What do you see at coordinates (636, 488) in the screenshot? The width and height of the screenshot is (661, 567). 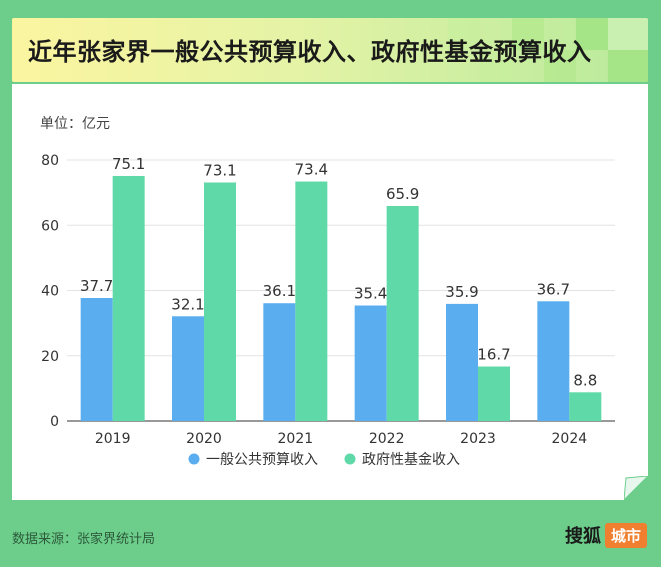 I see `page-fold-corner` at bounding box center [636, 488].